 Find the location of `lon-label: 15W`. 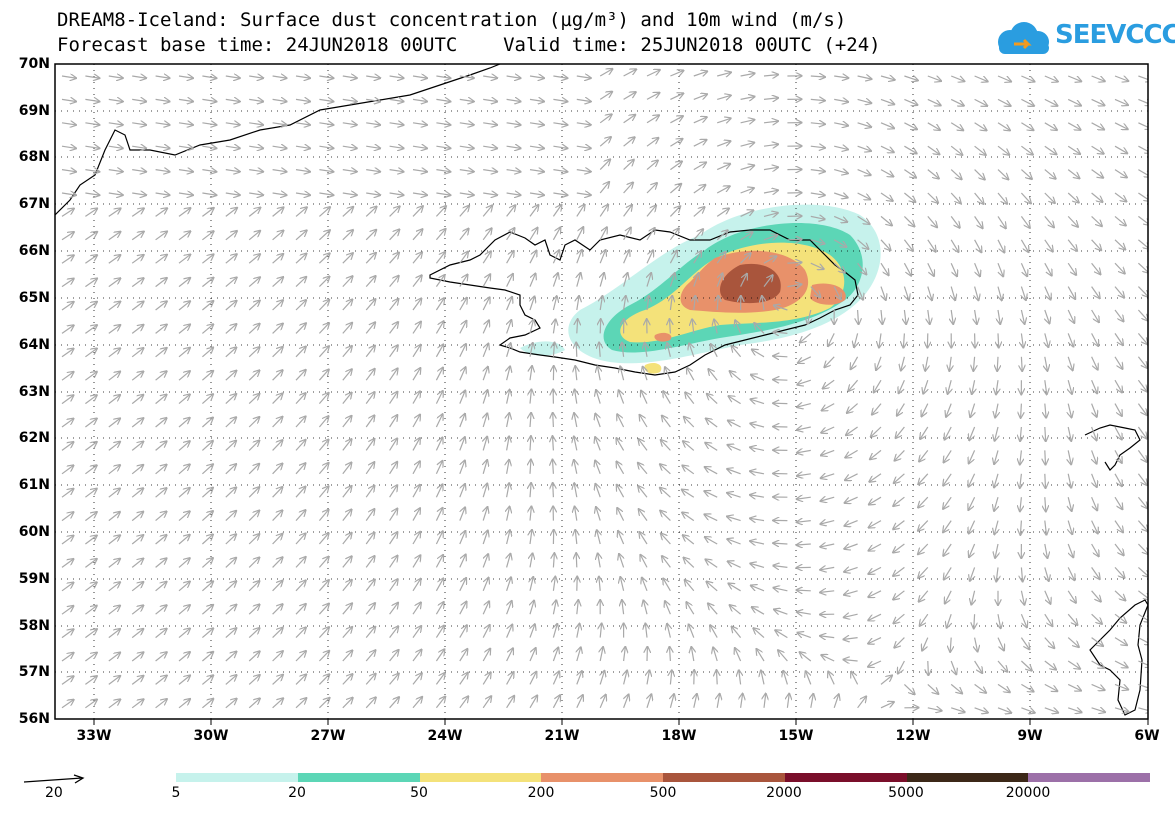

lon-label: 15W is located at coordinates (796, 736).